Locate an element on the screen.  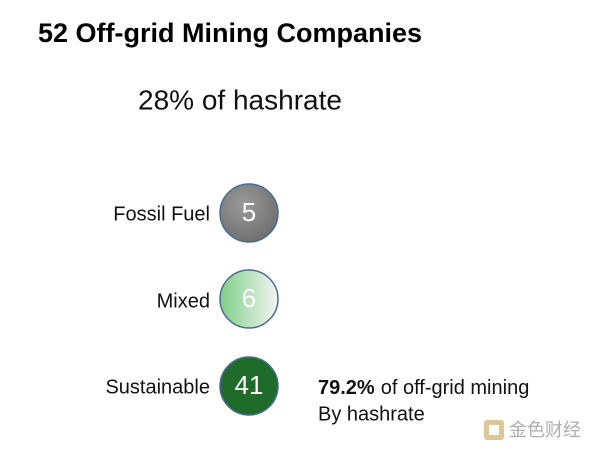
title: 52 Off-grid Mining Companies is located at coordinates (230, 33).